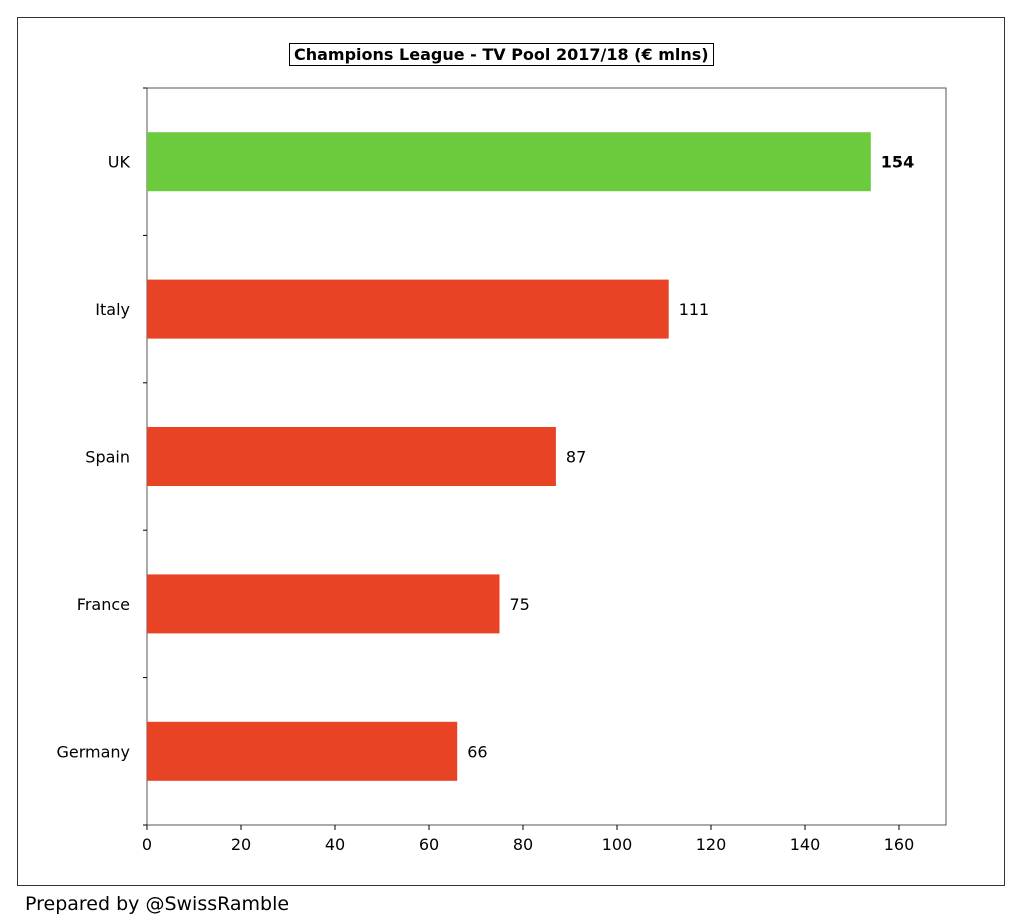  I want to click on x-tick-label: 80, so click(523, 844).